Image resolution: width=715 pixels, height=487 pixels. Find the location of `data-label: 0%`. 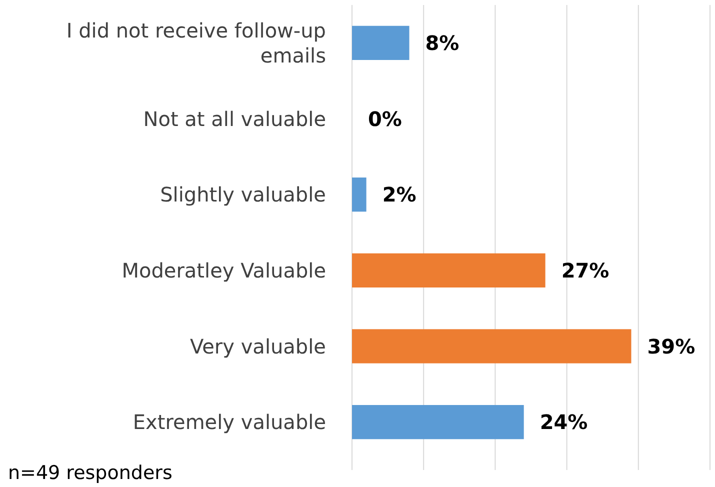

data-label: 0% is located at coordinates (385, 118).